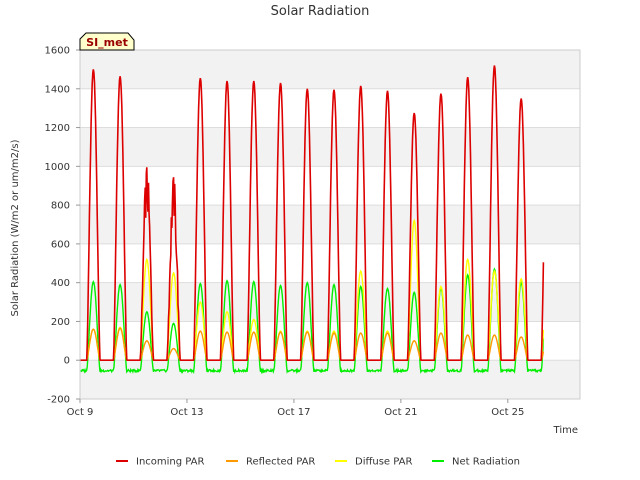 The width and height of the screenshot is (640, 480). I want to click on y-tick-label: 400, so click(60, 283).